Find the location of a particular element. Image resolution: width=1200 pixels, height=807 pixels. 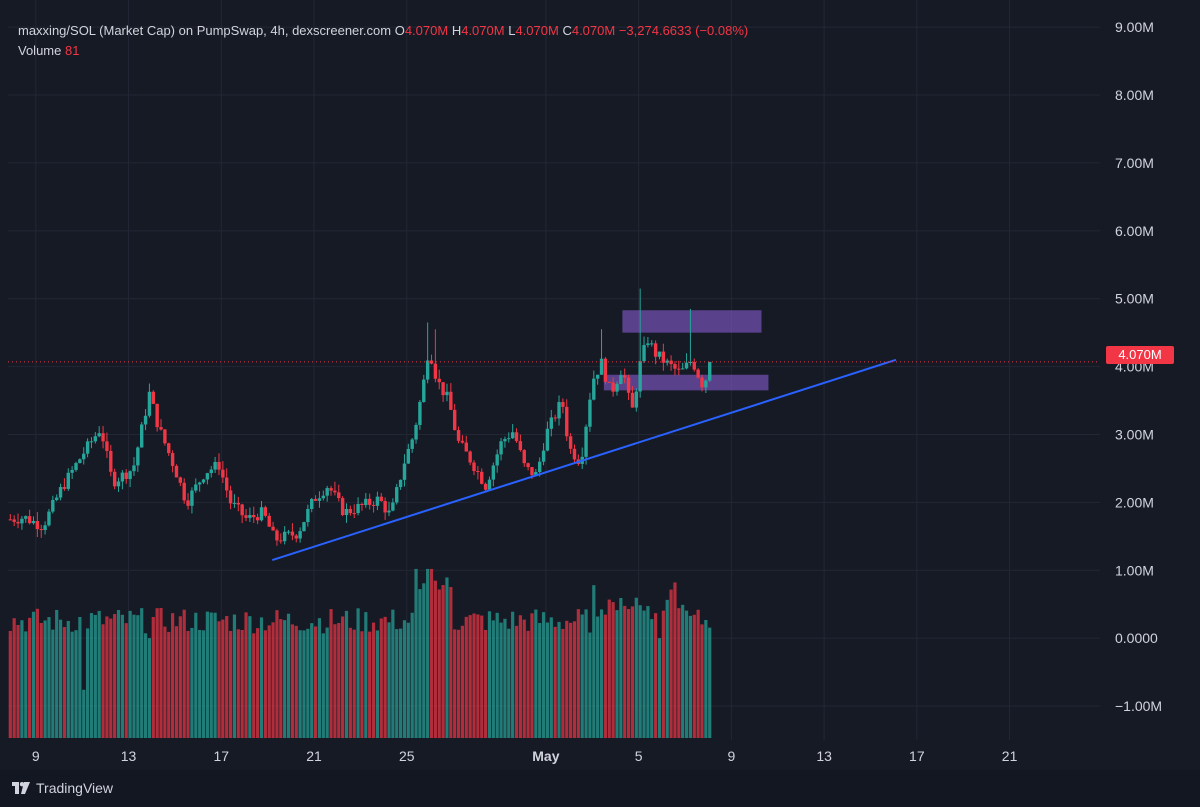

y-tick-label: 5.00M is located at coordinates (1134, 299).